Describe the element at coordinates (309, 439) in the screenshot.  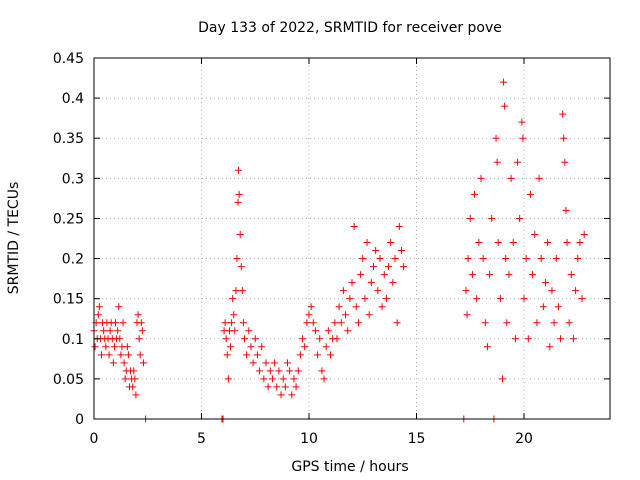
I see `x-tick-label: 10` at that location.